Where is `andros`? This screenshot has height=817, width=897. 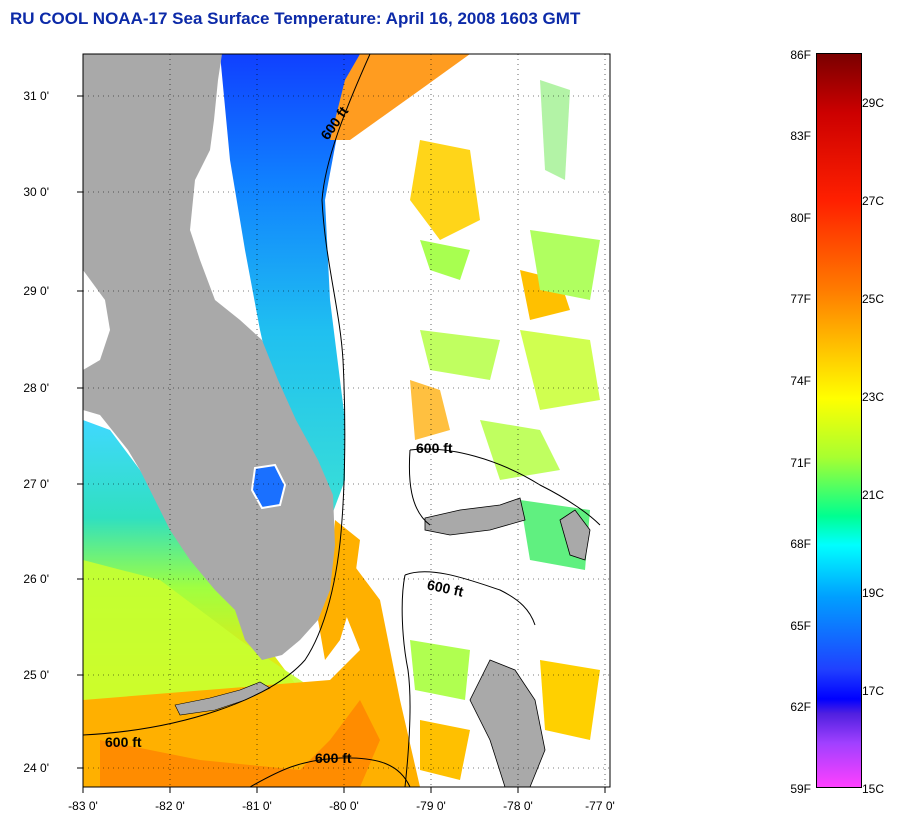 andros is located at coordinates (507, 723).